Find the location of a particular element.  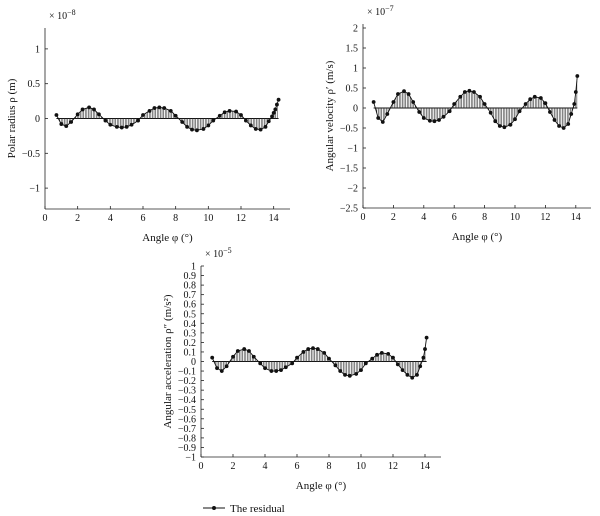

axis-multiplier-exponent: −7 is located at coordinates (389, 8).